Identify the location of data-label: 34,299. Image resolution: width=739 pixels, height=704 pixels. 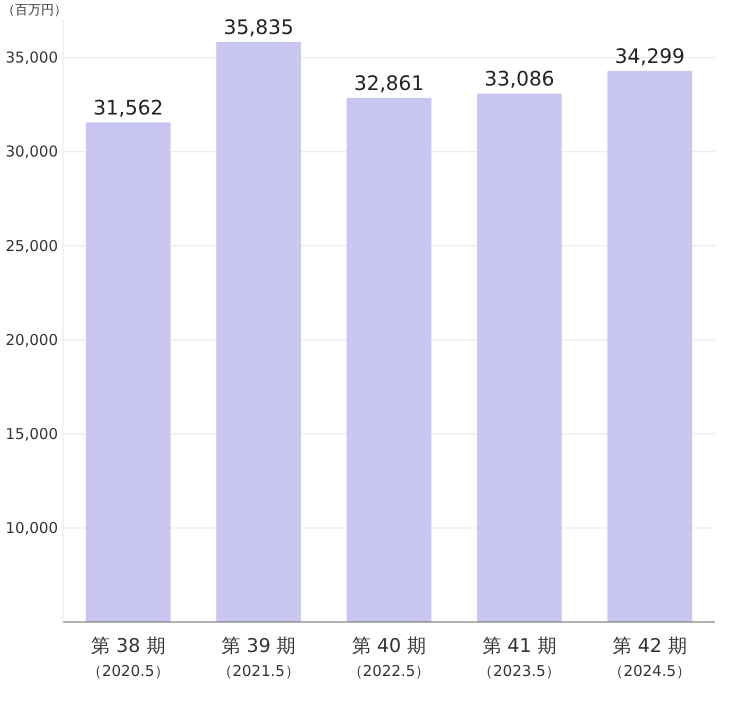
(649, 56).